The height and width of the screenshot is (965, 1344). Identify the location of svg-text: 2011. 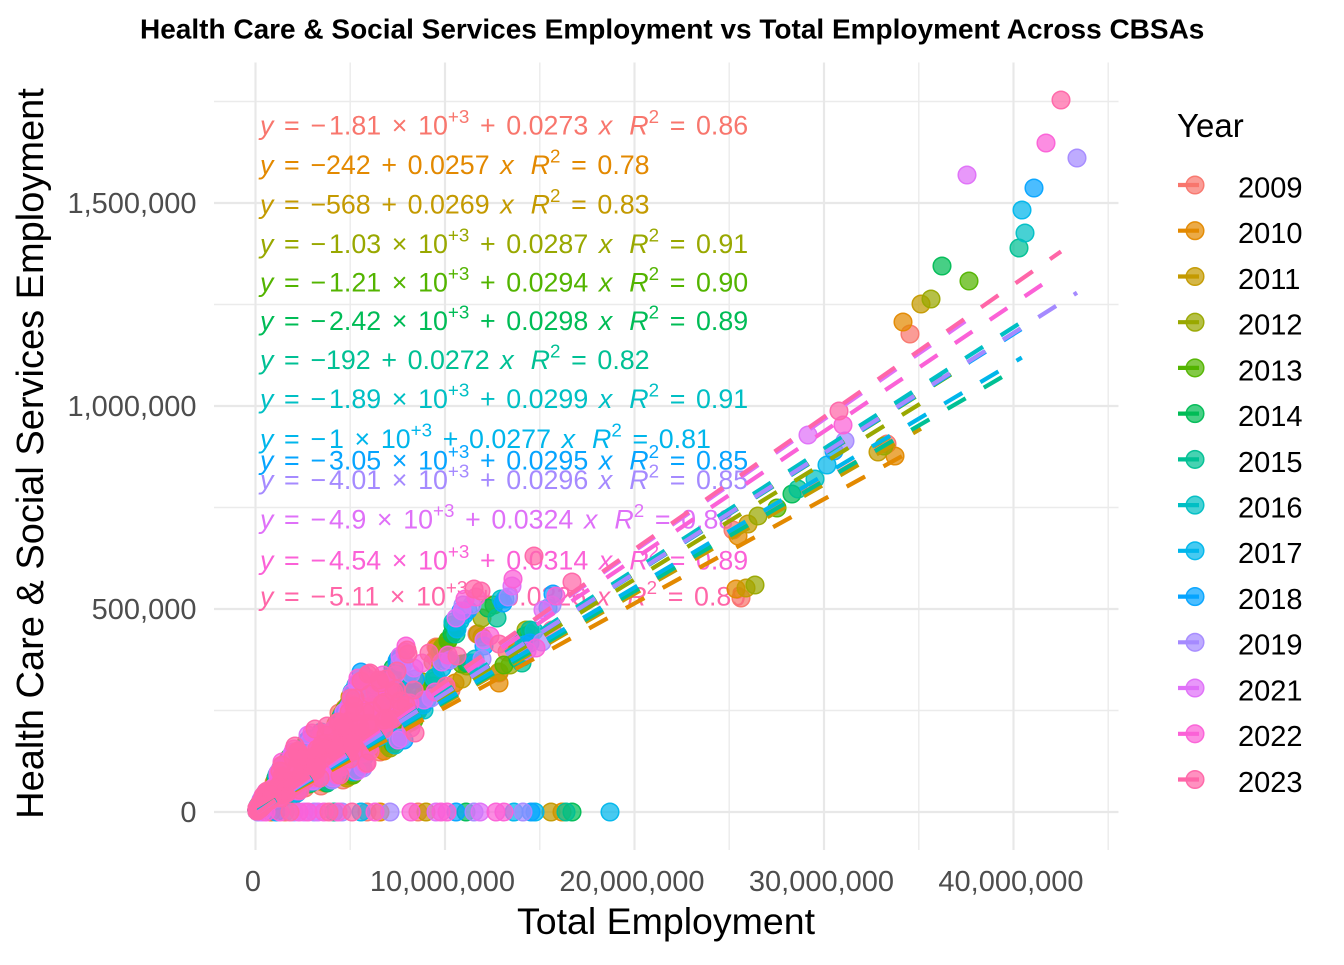
(1269, 280).